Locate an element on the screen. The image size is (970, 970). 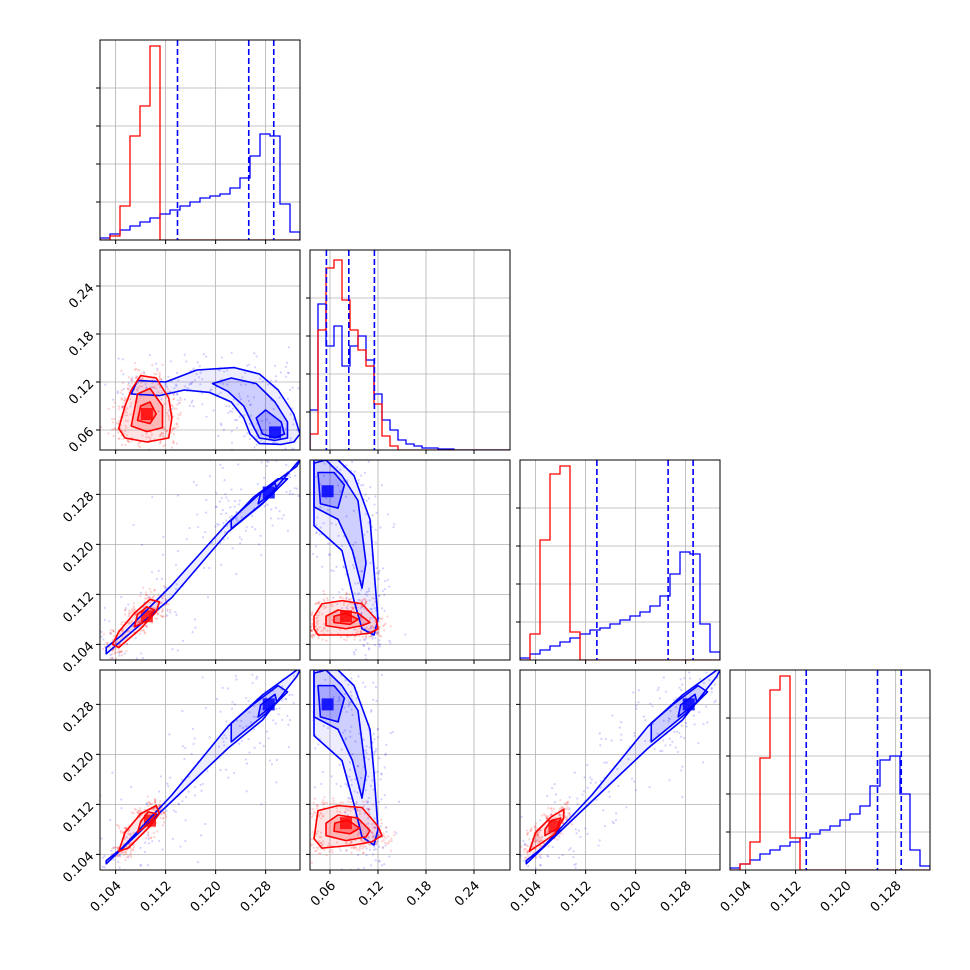
histogram-panel is located at coordinates (830, 770).